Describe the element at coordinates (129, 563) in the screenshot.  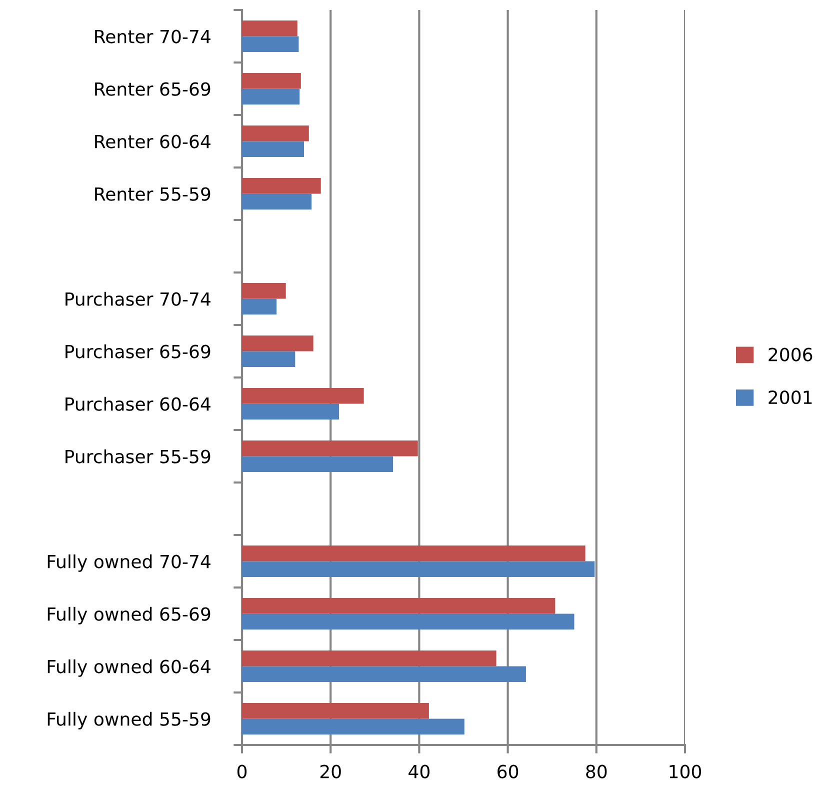
I see `y-tick-label: Fully owned 70-74` at that location.